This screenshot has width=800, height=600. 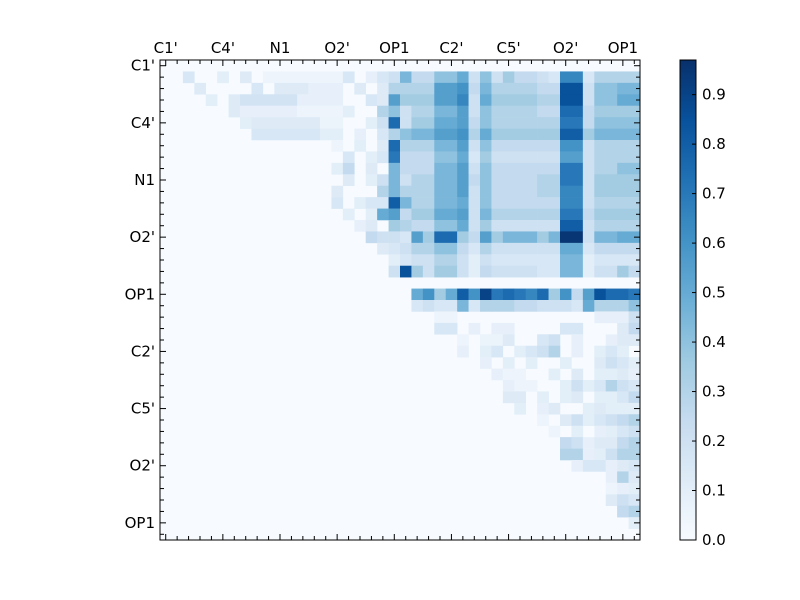 I want to click on colorbar-tick-label: 0.5, so click(x=714, y=293).